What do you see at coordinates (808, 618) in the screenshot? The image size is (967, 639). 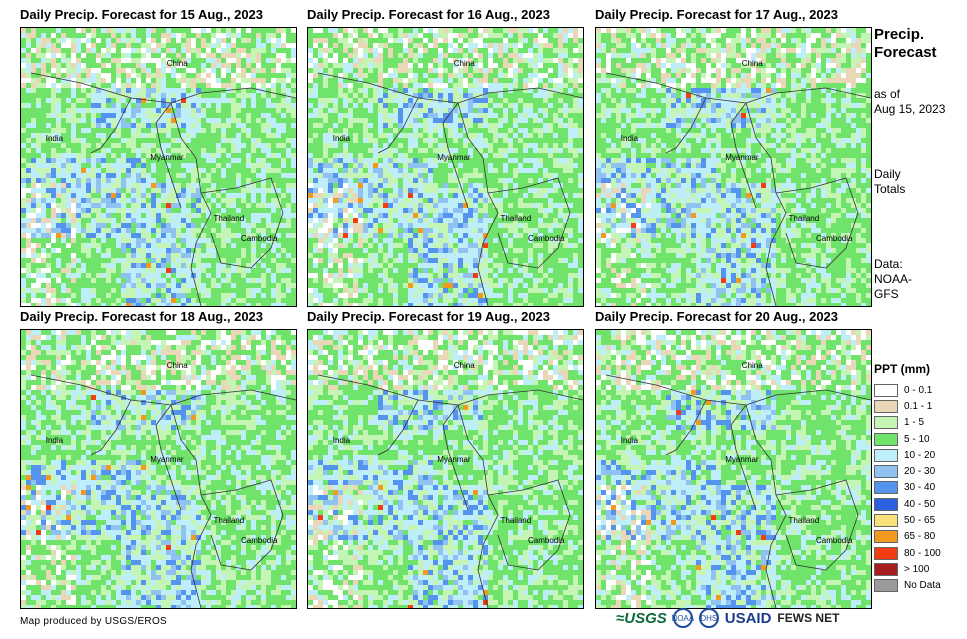 I see `fews-net-logo: FEWS NET` at bounding box center [808, 618].